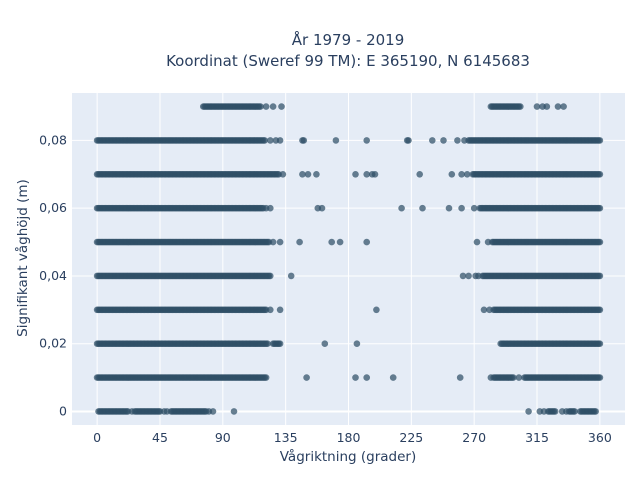 This screenshot has height=480, width=640. Describe the element at coordinates (53, 343) in the screenshot. I see `y-tick-label: 0,02` at that location.